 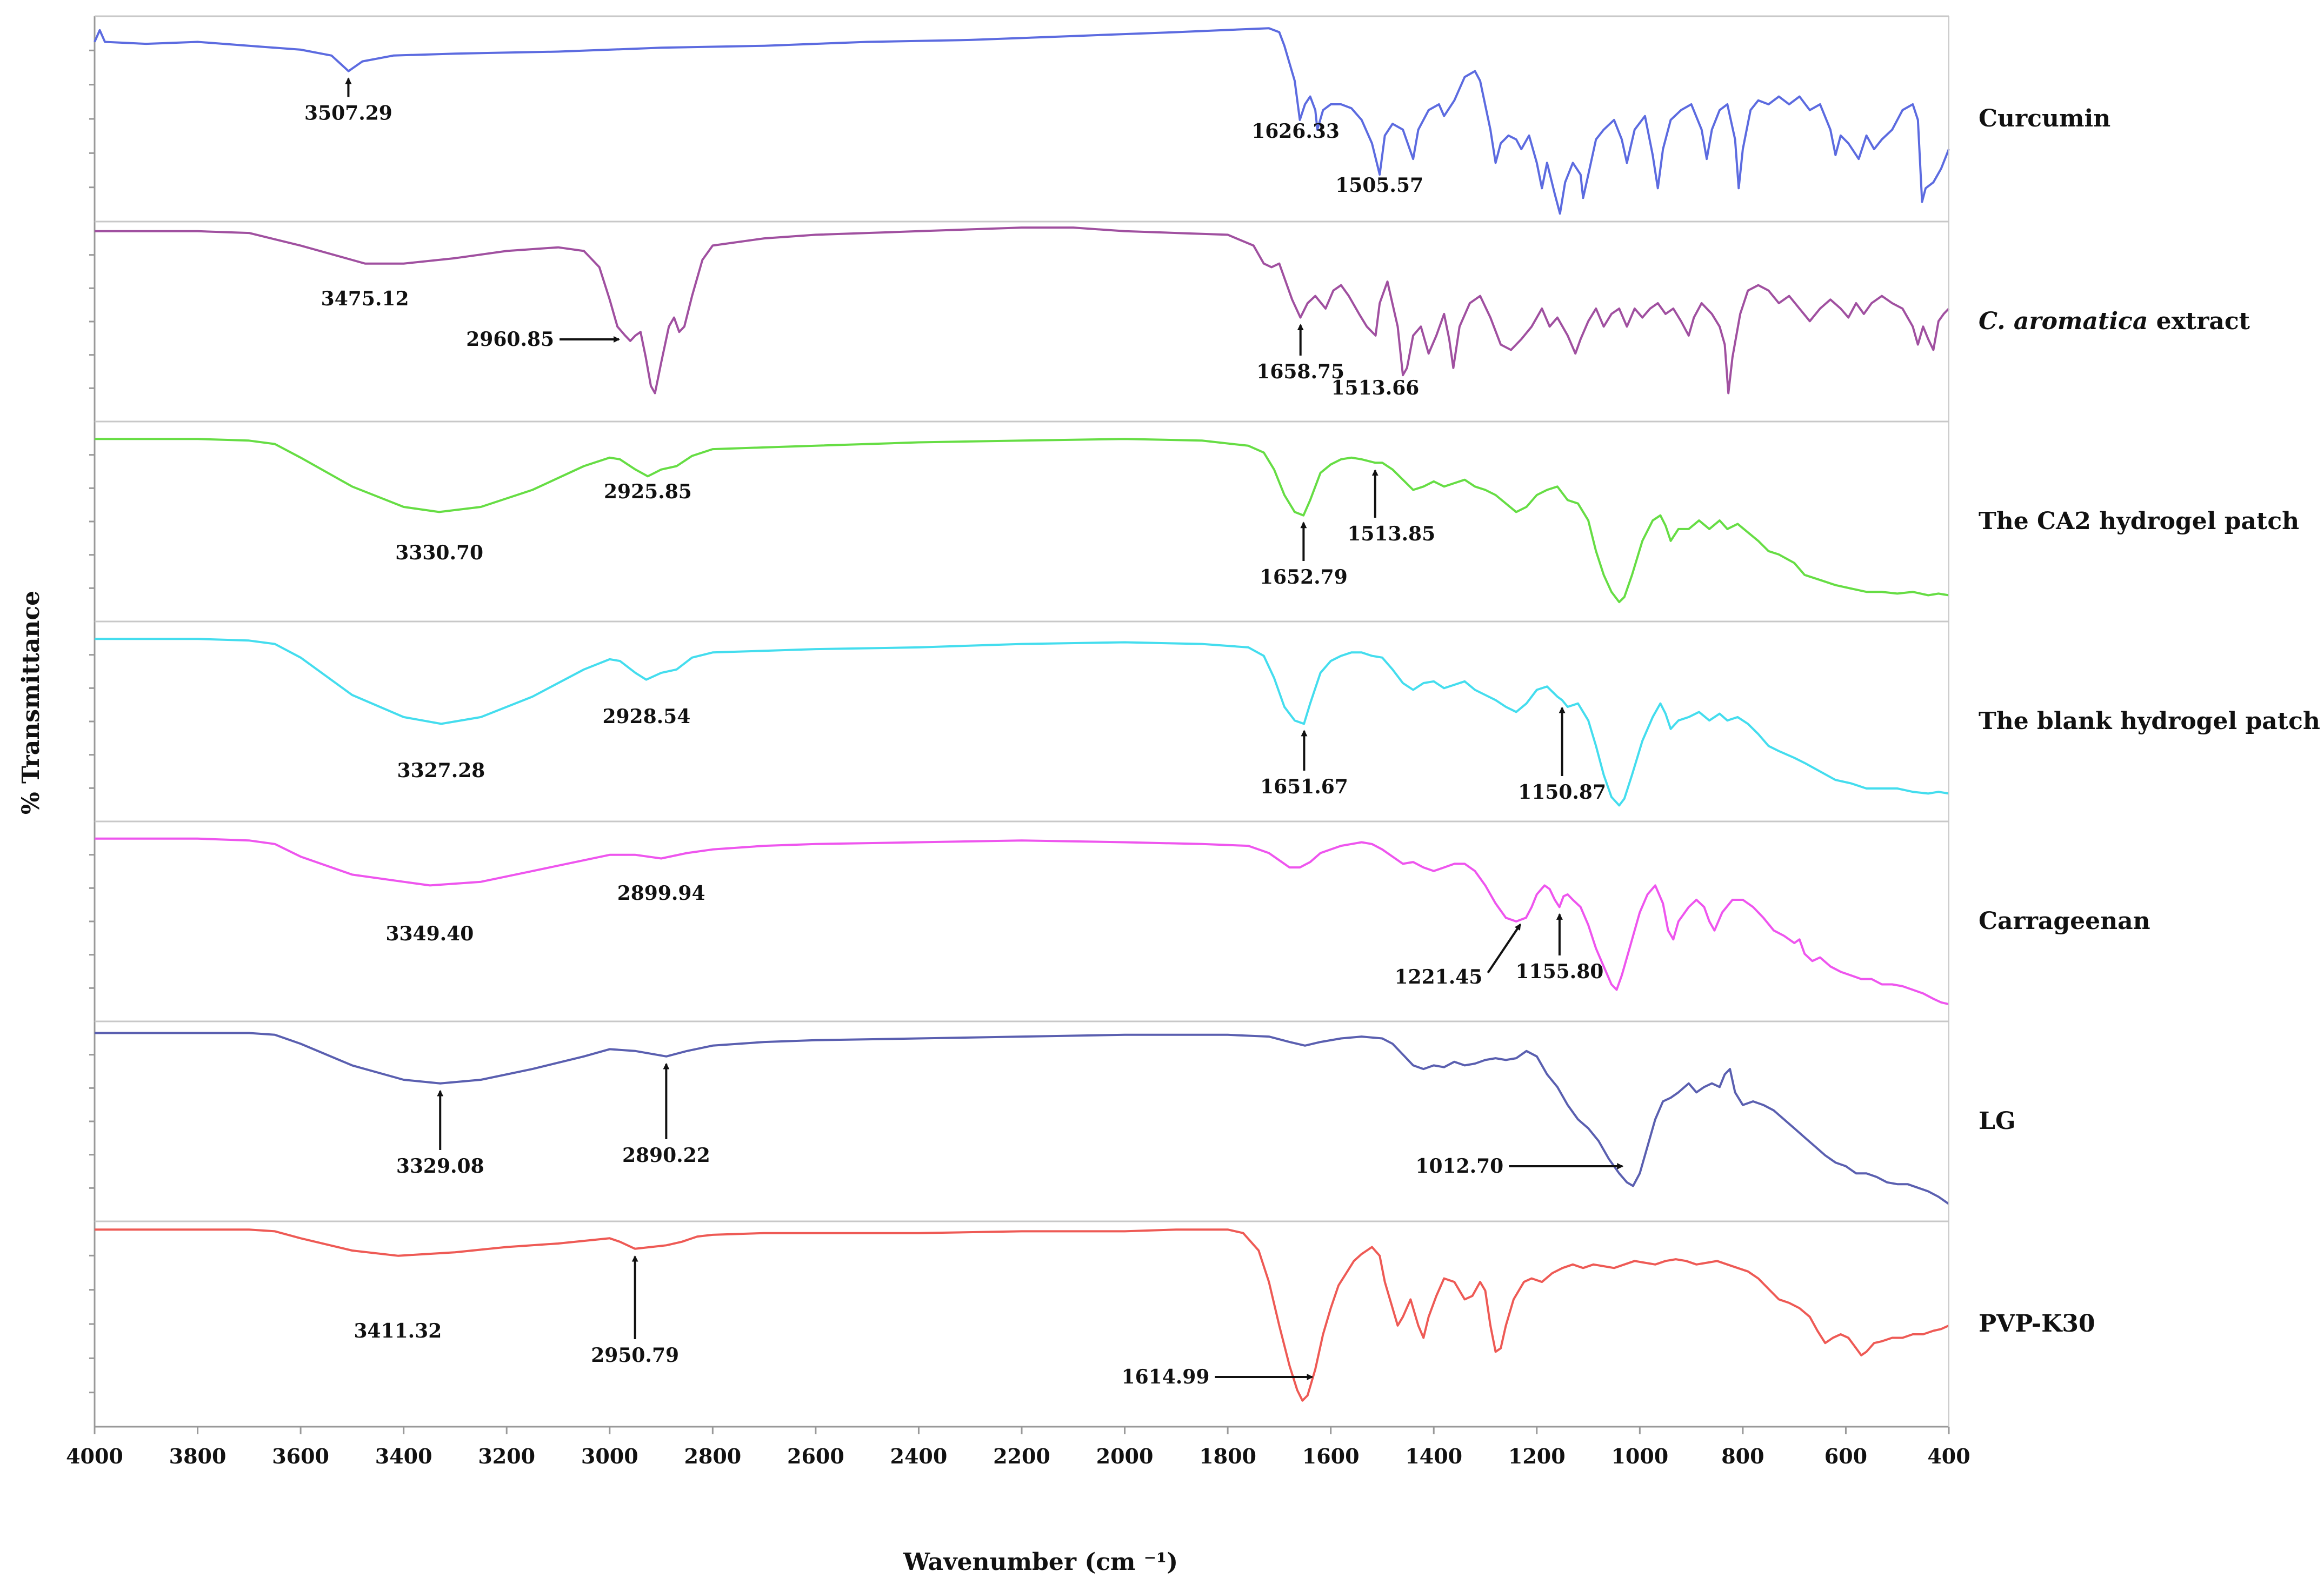 I want to click on peak-label: 3349.40, so click(x=429, y=933).